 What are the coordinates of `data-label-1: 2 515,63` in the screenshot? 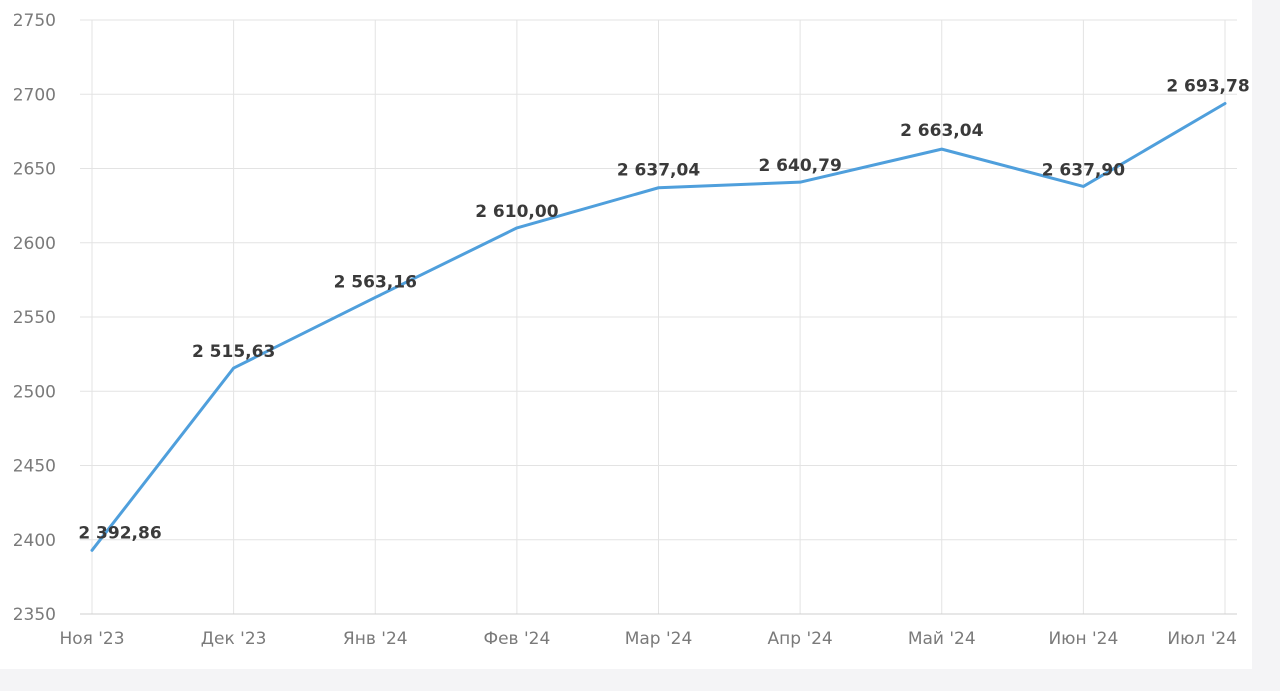 It's located at (233, 352).